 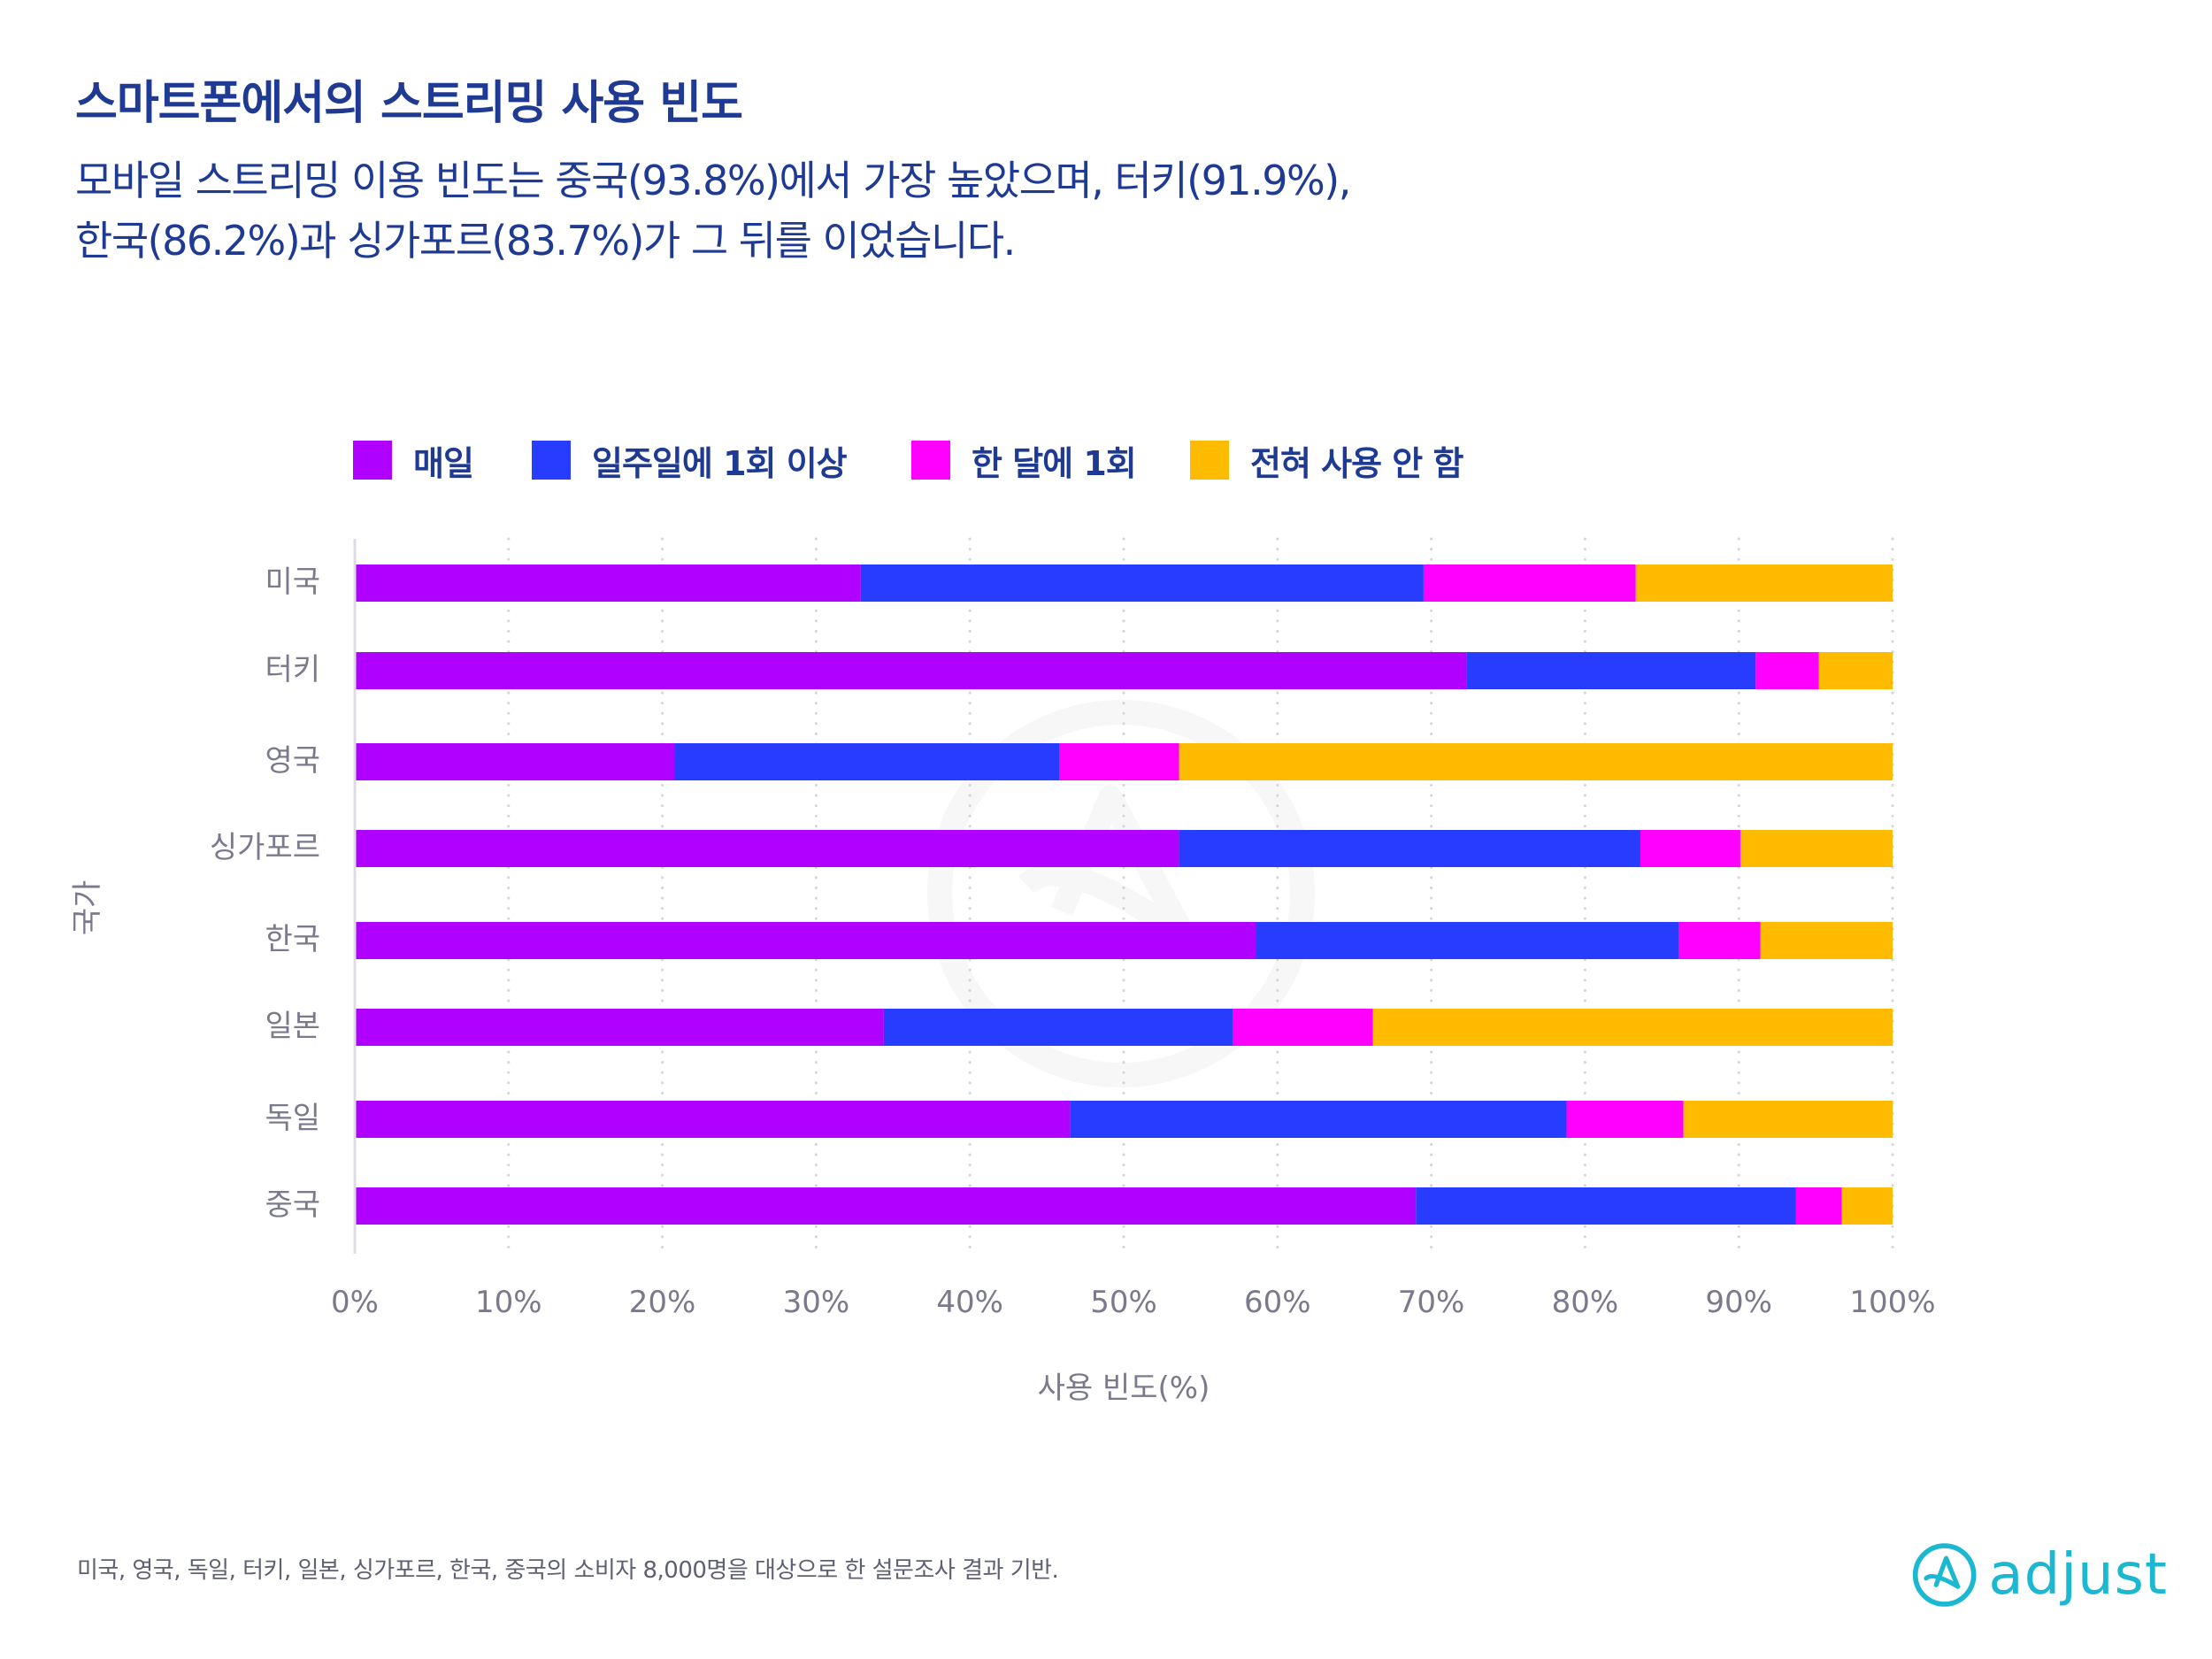 I want to click on category-label: 터키, so click(x=292, y=669).